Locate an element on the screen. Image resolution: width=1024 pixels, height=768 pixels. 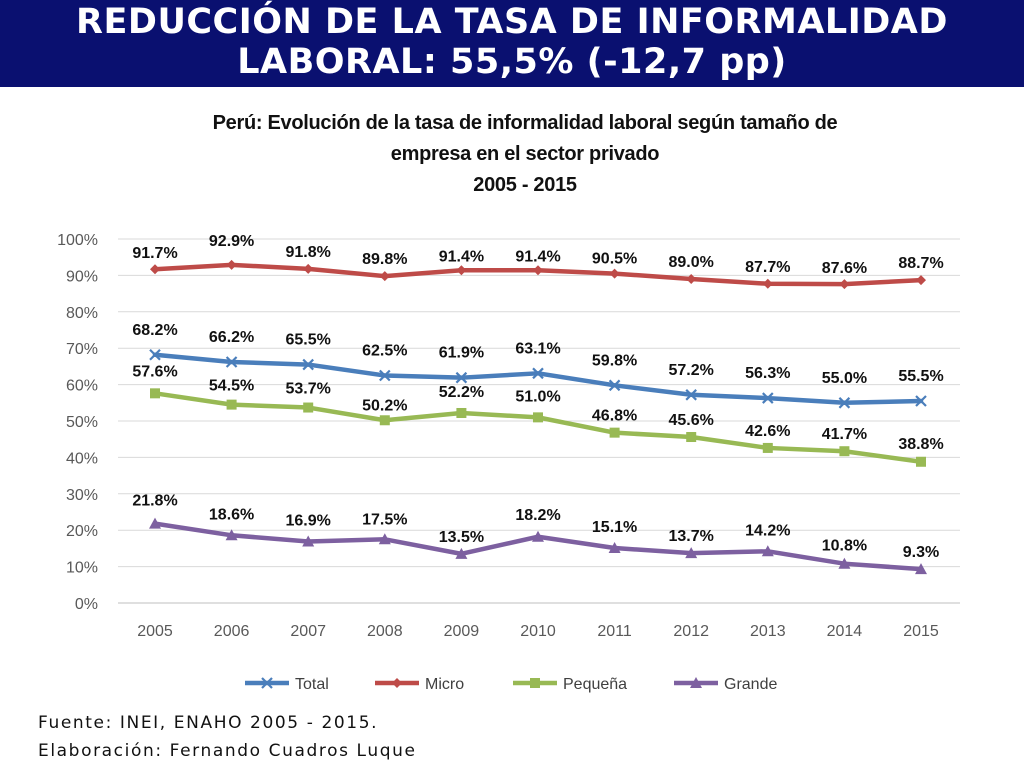
data-label: 16.9% is located at coordinates (308, 520).